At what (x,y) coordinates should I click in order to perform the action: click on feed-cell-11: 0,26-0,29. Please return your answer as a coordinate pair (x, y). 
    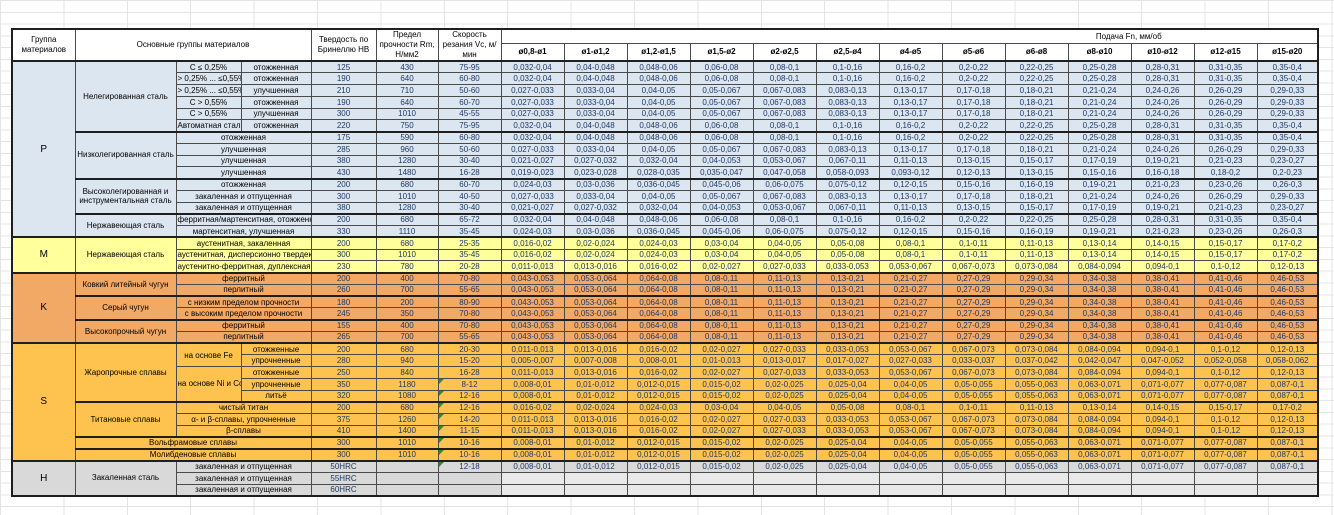
    Looking at the image, I should click on (1225, 114).